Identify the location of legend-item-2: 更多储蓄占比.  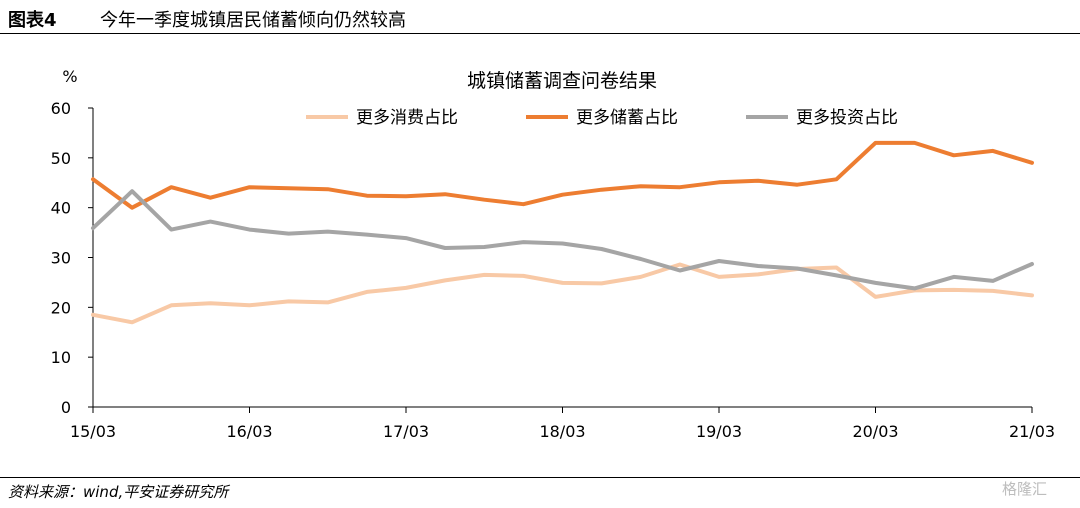
(602, 118).